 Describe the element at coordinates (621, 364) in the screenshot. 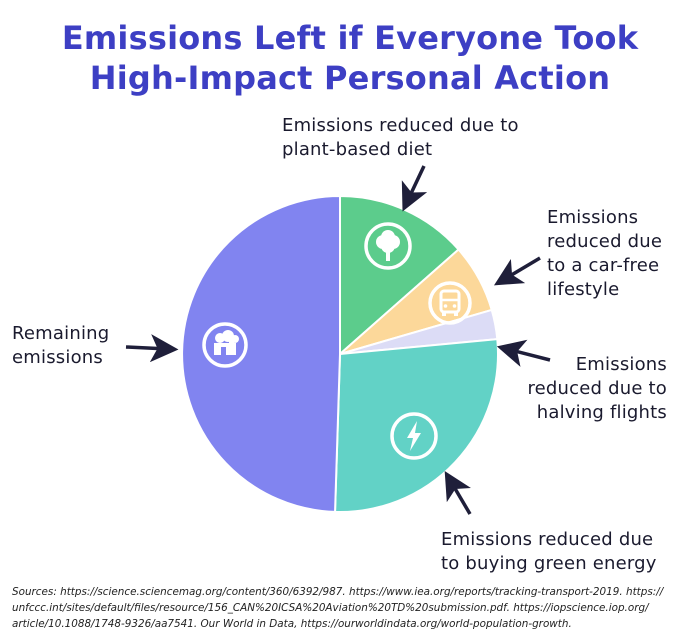

I see `label-flights-line-1: Emissions` at that location.